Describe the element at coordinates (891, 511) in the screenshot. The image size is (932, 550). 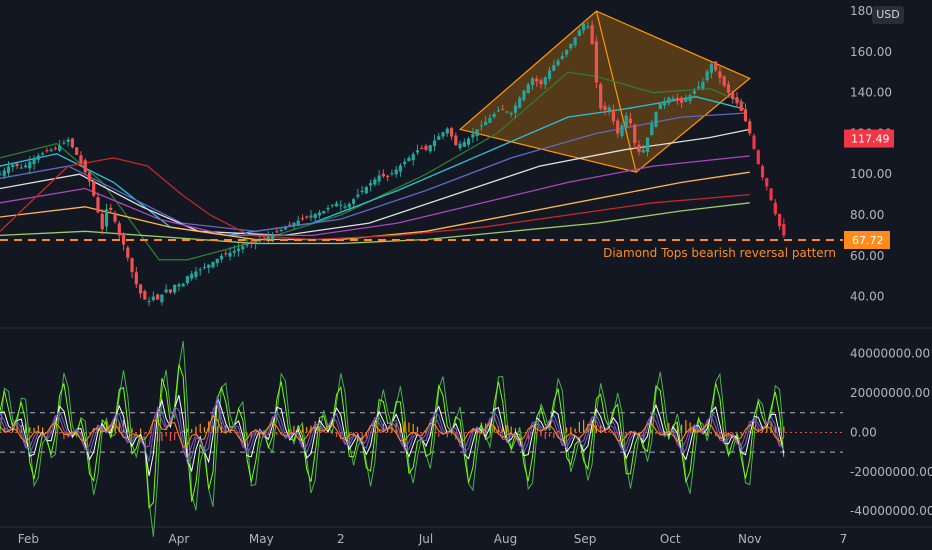
I see `oscillator-tick-label: -40000000.00` at that location.